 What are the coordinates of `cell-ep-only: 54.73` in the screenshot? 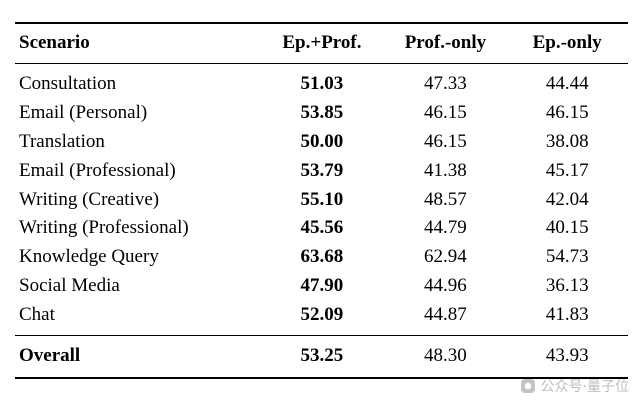 It's located at (567, 257).